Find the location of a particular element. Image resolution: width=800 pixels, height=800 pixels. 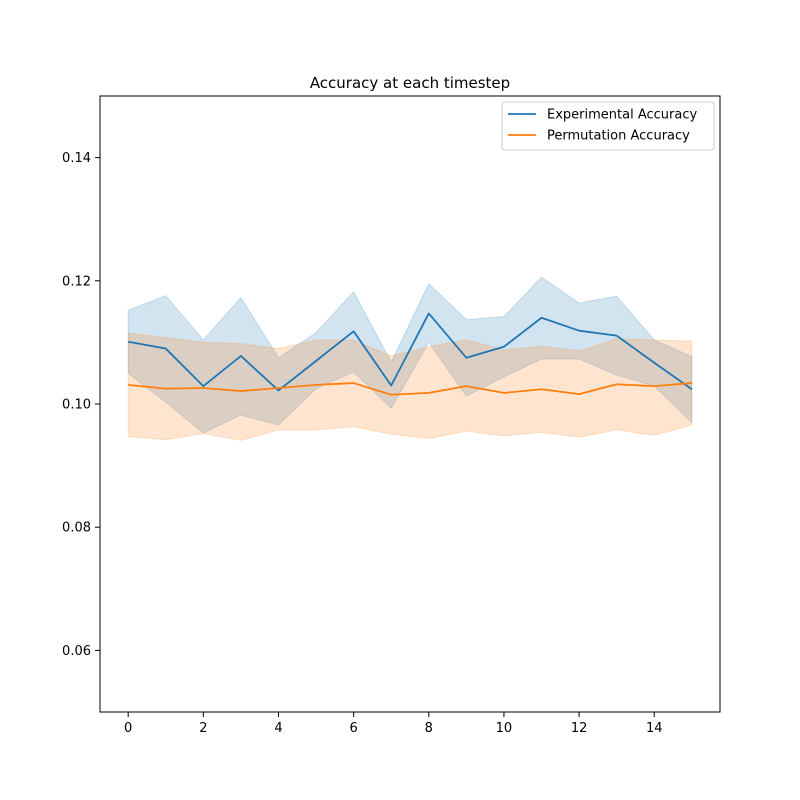

confidence-bands is located at coordinates (410, 358).